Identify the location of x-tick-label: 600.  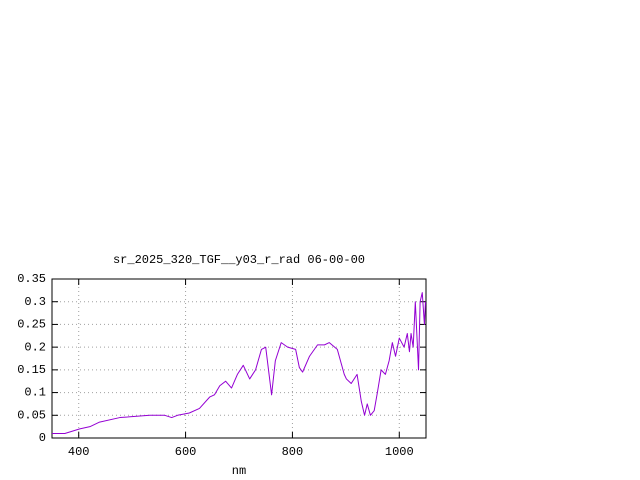
(186, 452).